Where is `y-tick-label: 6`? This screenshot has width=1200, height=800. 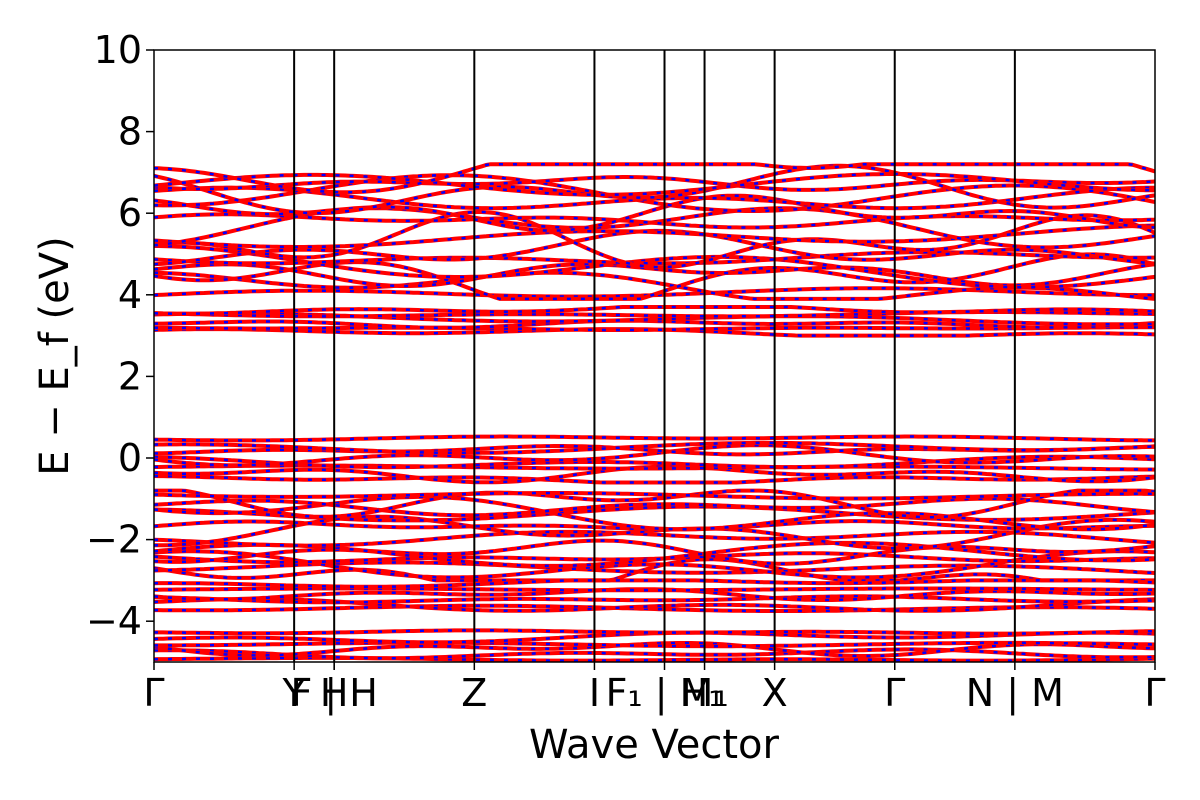 y-tick-label: 6 is located at coordinates (130, 213).